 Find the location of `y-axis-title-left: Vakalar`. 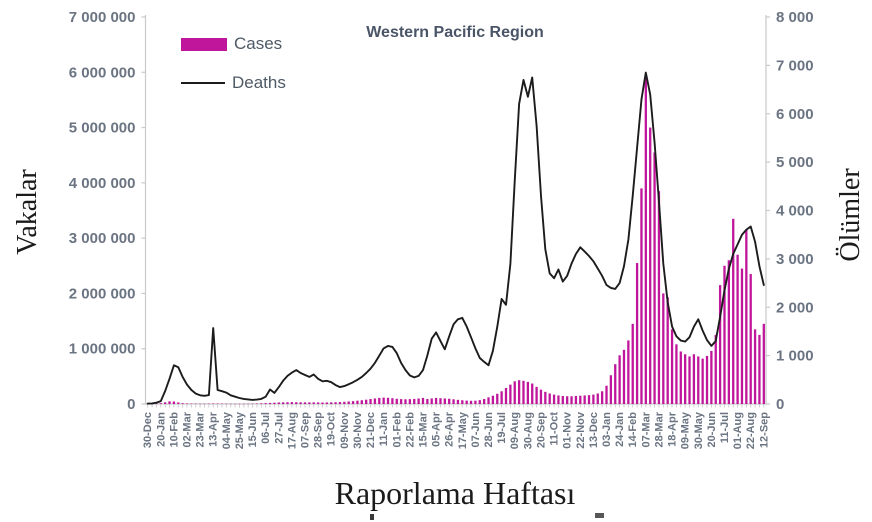

y-axis-title-left: Vakalar is located at coordinates (27, 212).